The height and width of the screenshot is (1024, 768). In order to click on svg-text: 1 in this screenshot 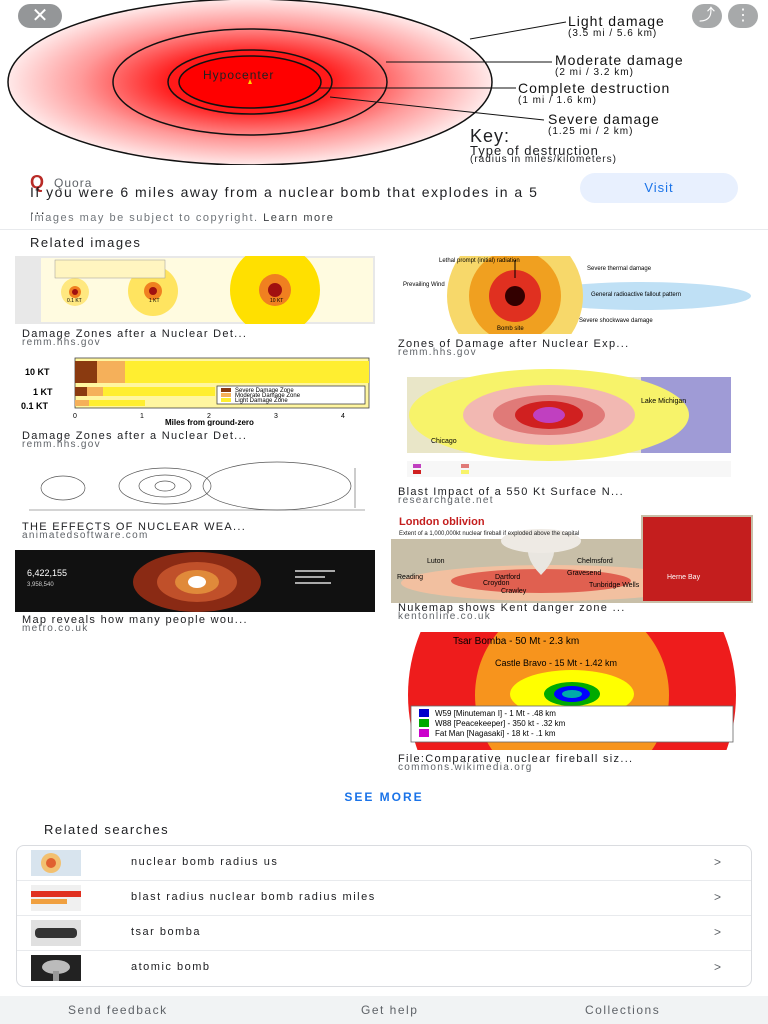, I will do `click(142, 416)`.